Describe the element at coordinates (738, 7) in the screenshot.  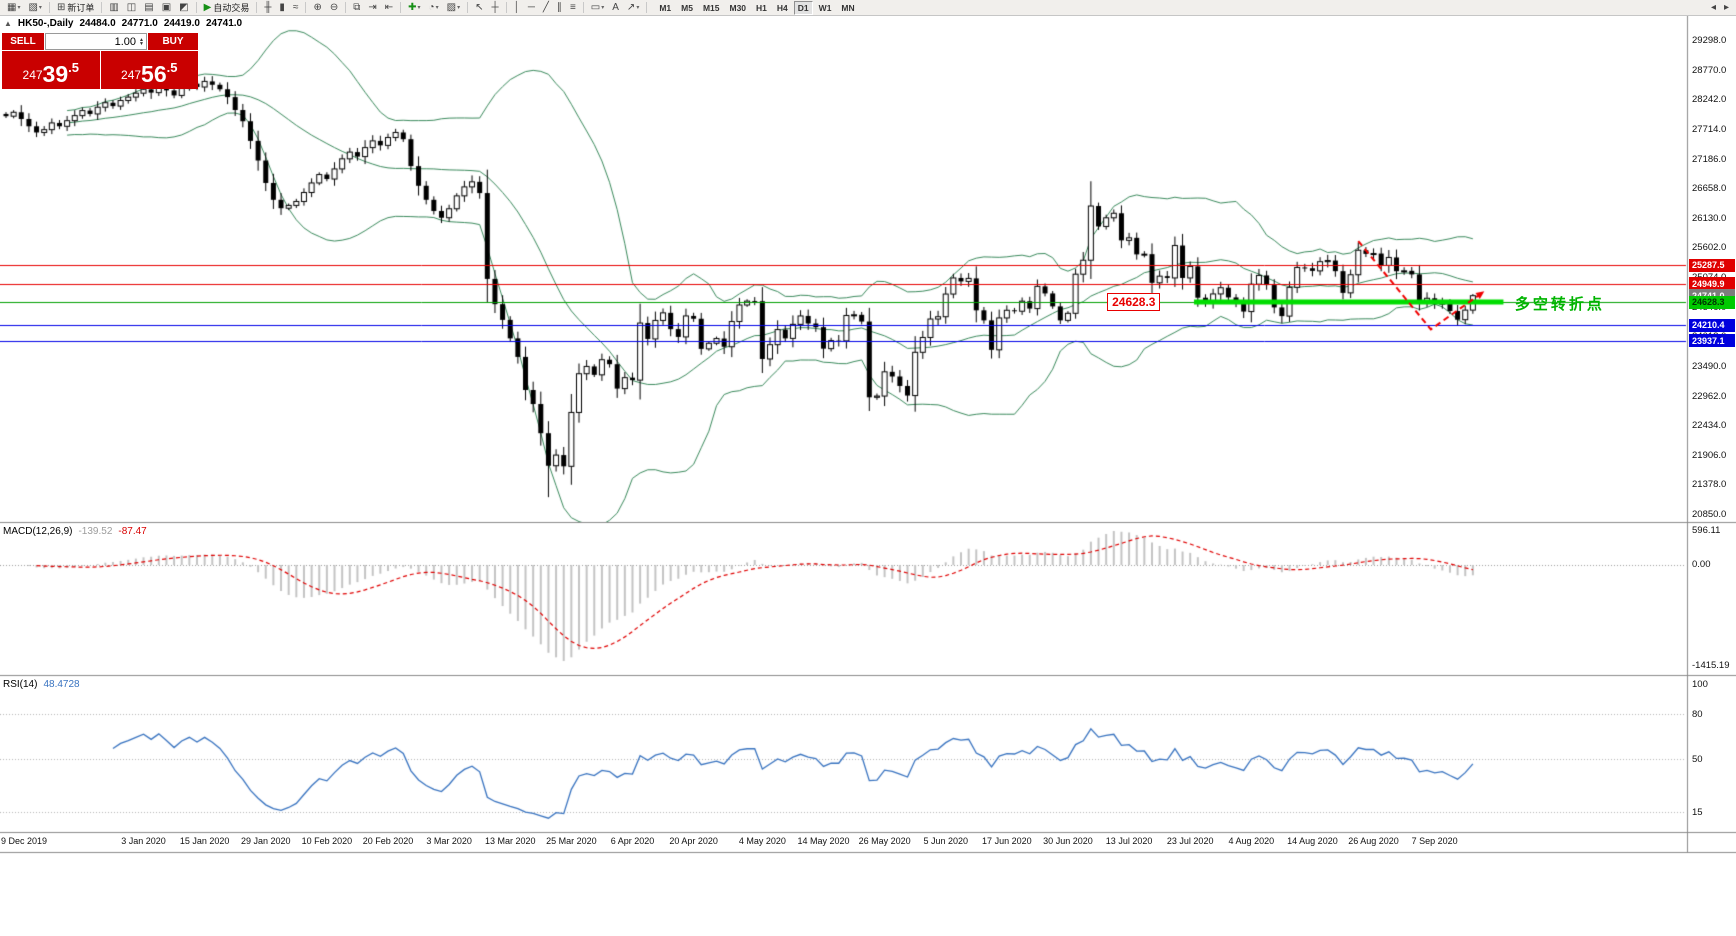
I see `timeframe-m30-button: M30` at that location.